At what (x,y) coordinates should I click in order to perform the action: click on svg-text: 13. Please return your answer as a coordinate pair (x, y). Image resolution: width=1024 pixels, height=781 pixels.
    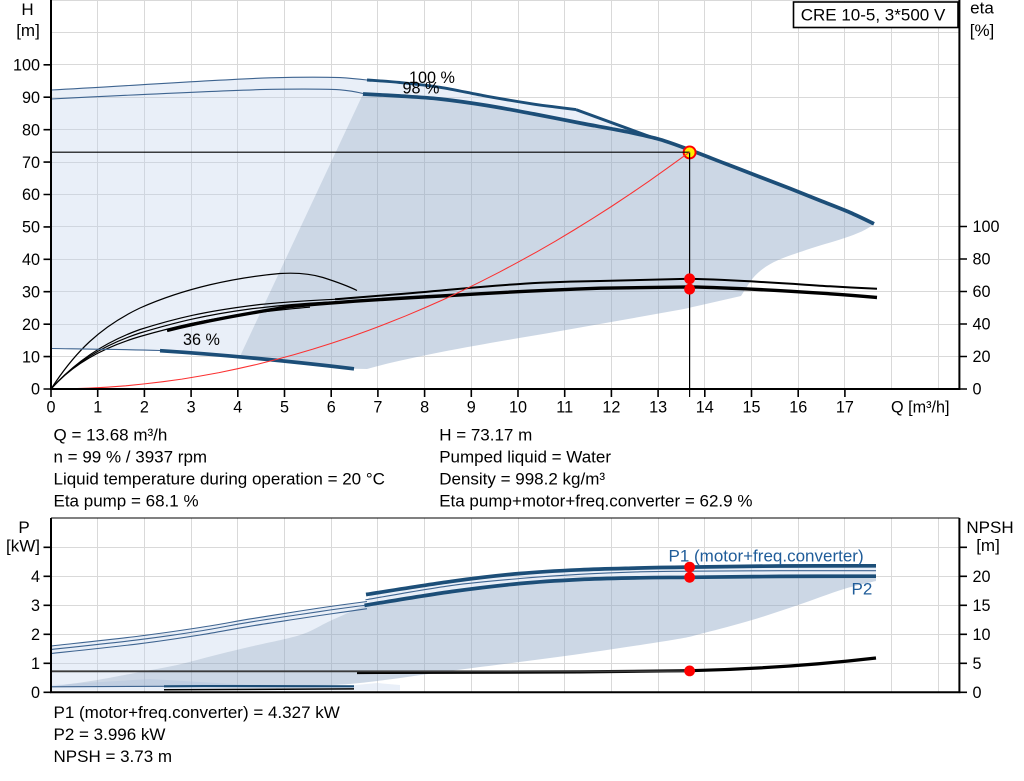
    Looking at the image, I should click on (658, 407).